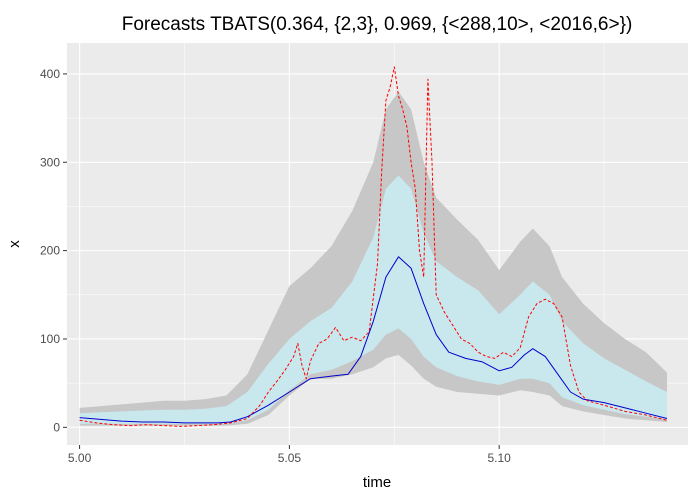 This screenshot has width=700, height=500. I want to click on y-tick-label: 200, so click(50, 251).